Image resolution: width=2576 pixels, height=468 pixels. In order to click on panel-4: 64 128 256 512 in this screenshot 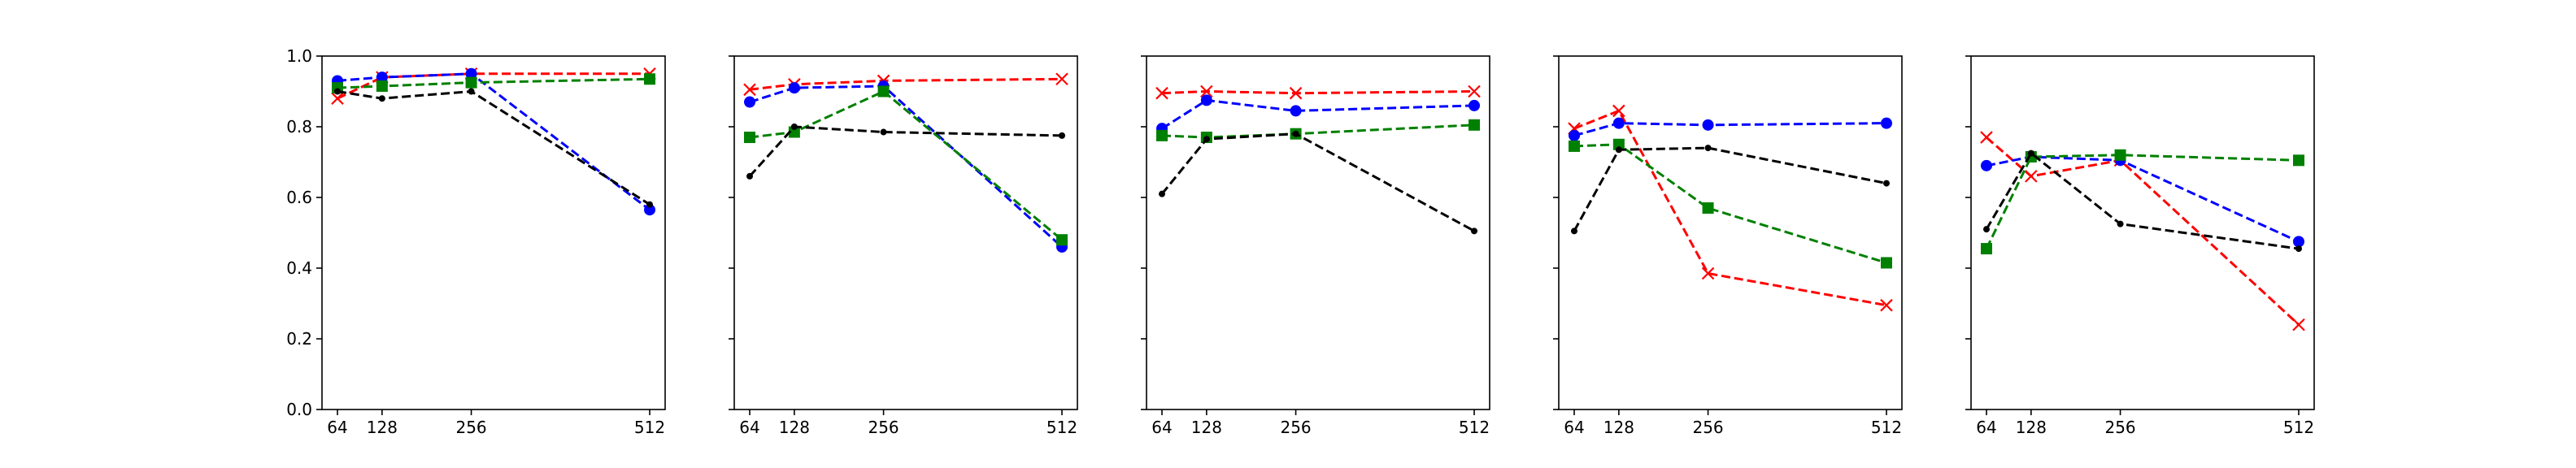, I will do `click(1728, 246)`.